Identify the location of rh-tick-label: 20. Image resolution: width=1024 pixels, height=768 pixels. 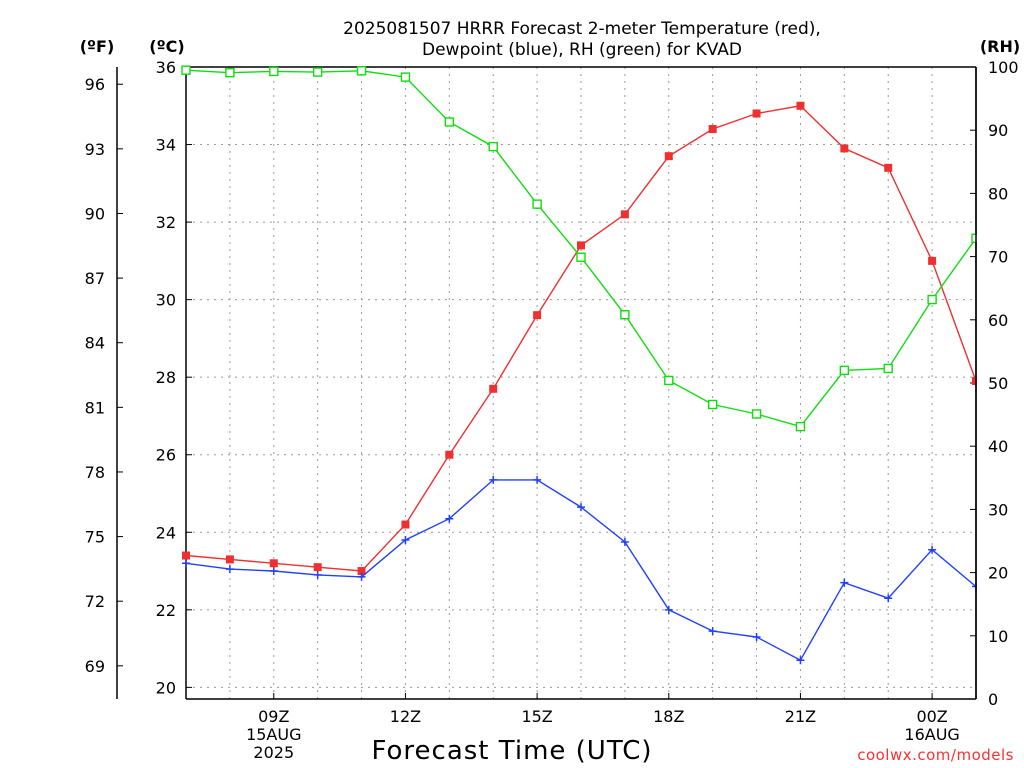
(998, 573).